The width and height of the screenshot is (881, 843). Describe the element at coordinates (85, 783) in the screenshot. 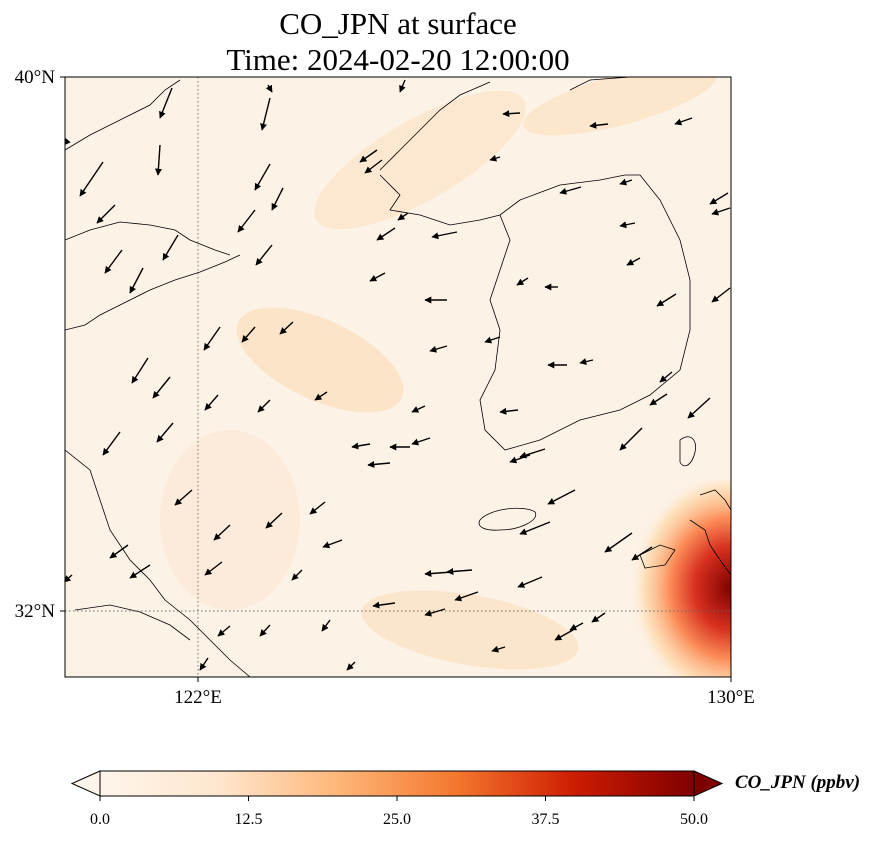

I see `colorbar-extend-low` at that location.